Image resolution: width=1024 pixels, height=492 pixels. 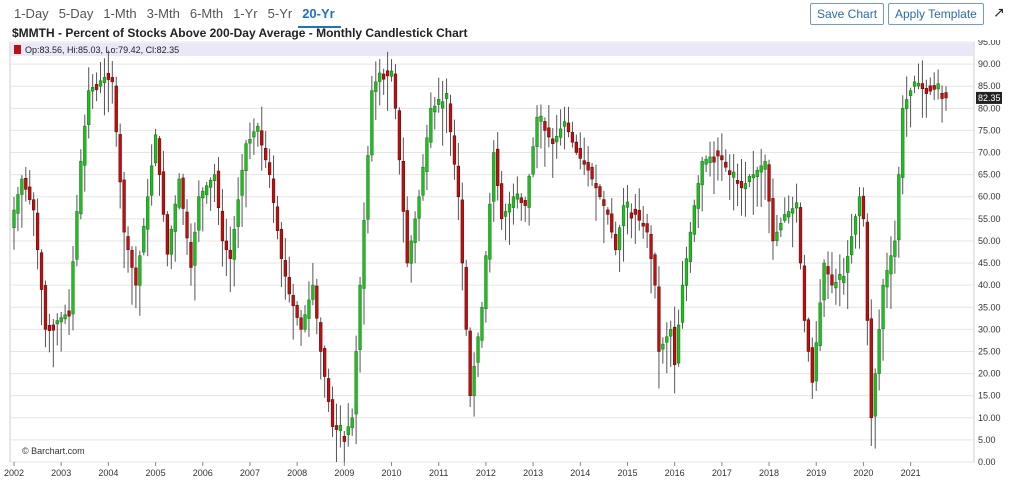 What do you see at coordinates (989, 263) in the screenshot?
I see `y-tick-label: 45.00` at bounding box center [989, 263].